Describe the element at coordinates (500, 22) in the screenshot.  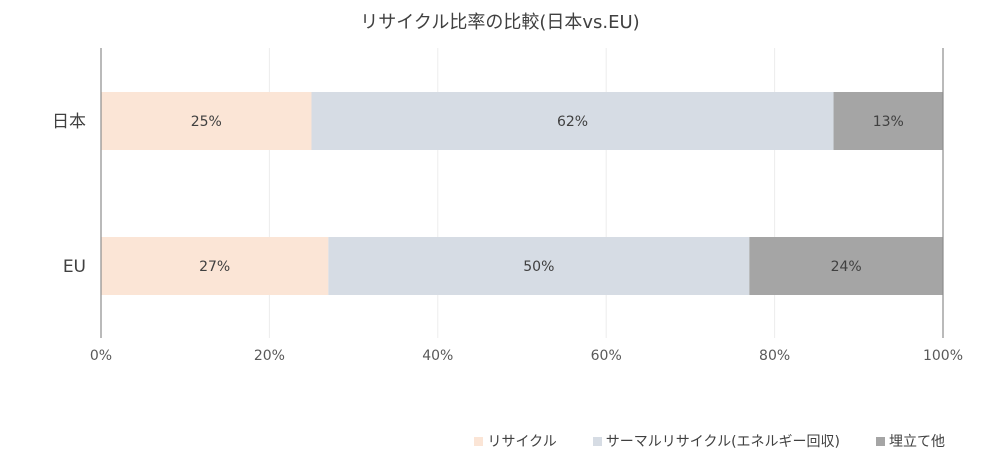
I see `chart-title: リサイクル比率の比較(日本vs.EU)` at that location.